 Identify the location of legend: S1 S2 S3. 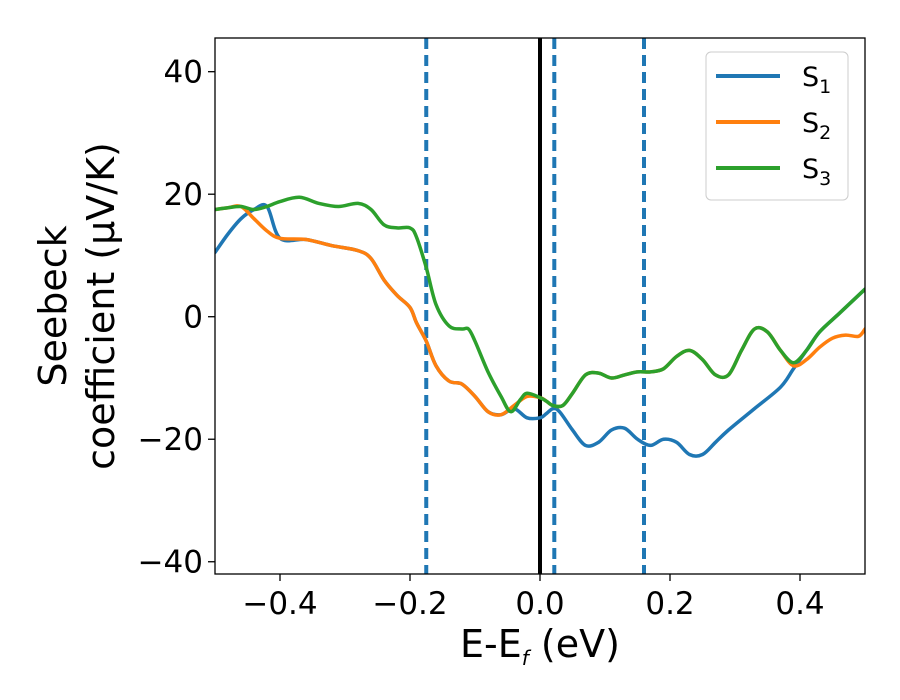
(777, 126).